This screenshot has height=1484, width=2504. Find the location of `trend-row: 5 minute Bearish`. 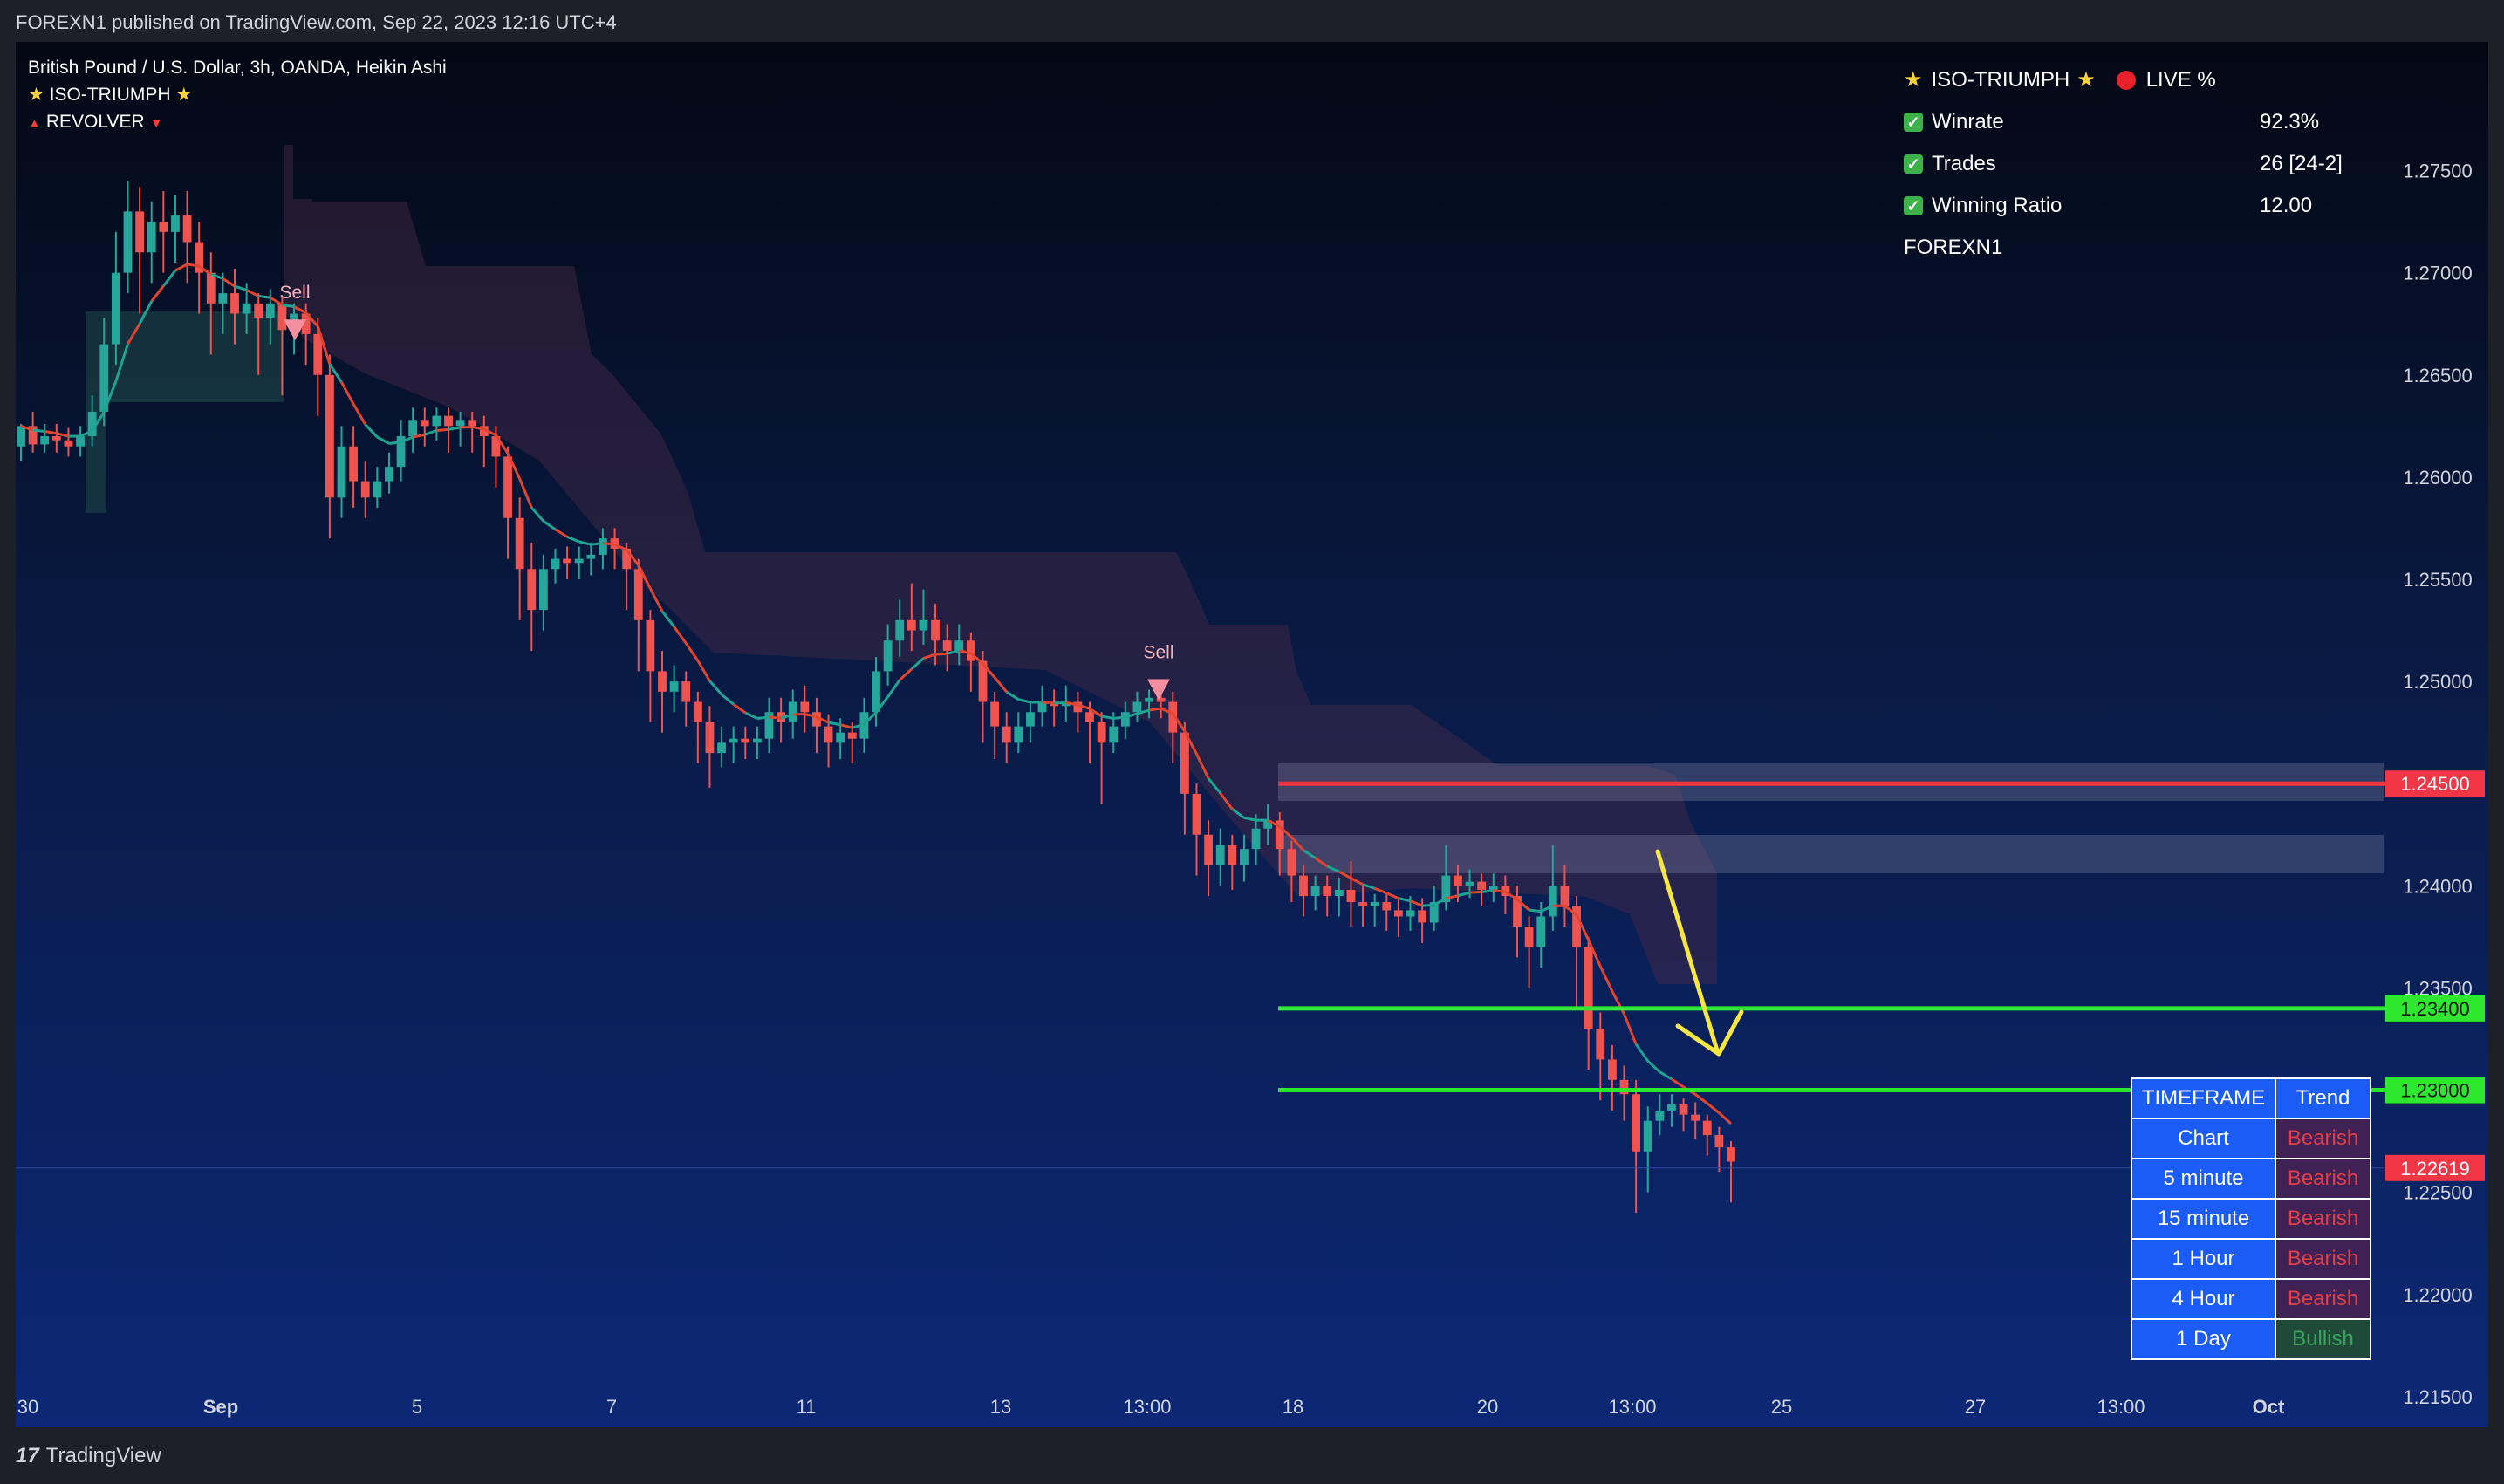

trend-row: 5 minute Bearish is located at coordinates (2251, 1179).